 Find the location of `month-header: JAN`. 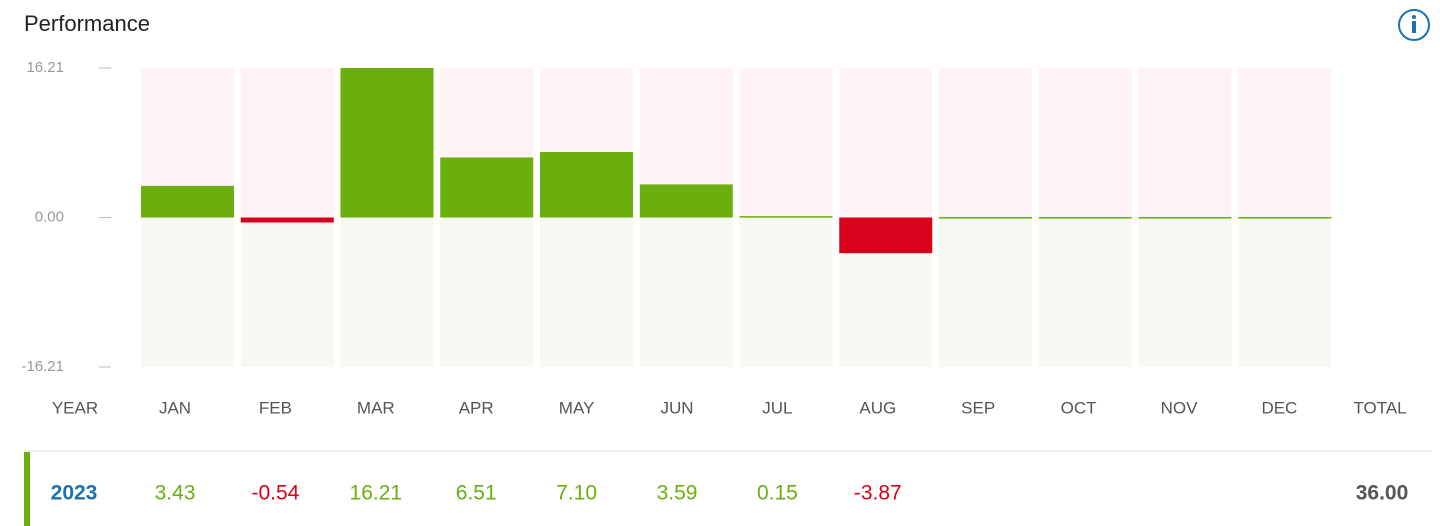

month-header: JAN is located at coordinates (175, 407).